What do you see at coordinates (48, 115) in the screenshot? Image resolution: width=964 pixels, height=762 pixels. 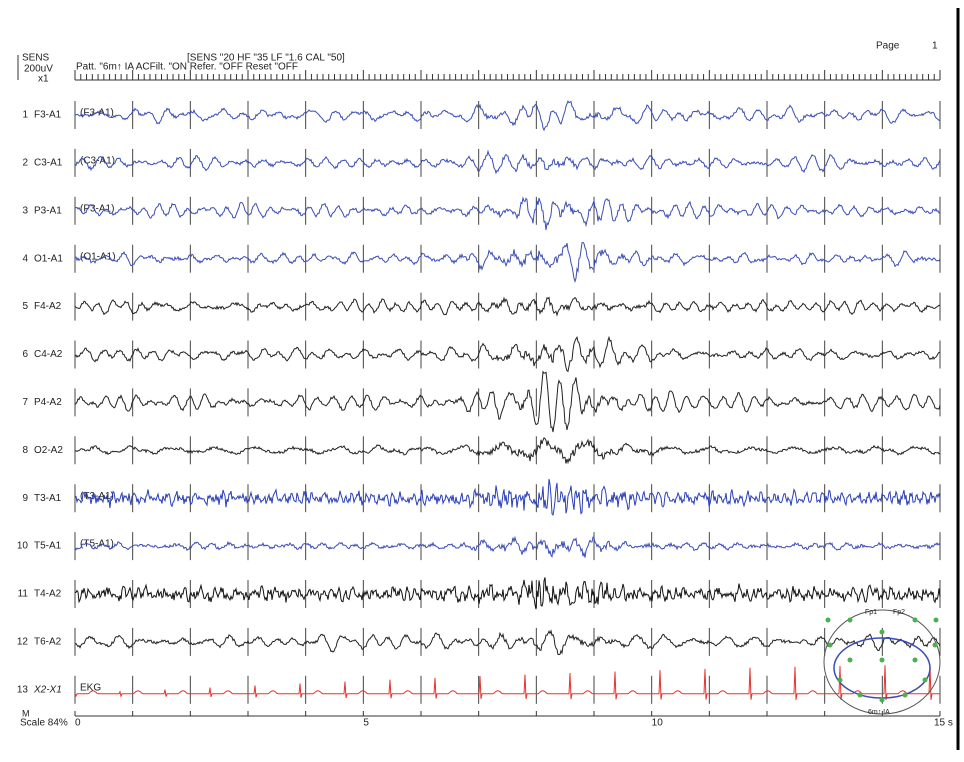 I see `channel-label: F3-A1` at bounding box center [48, 115].